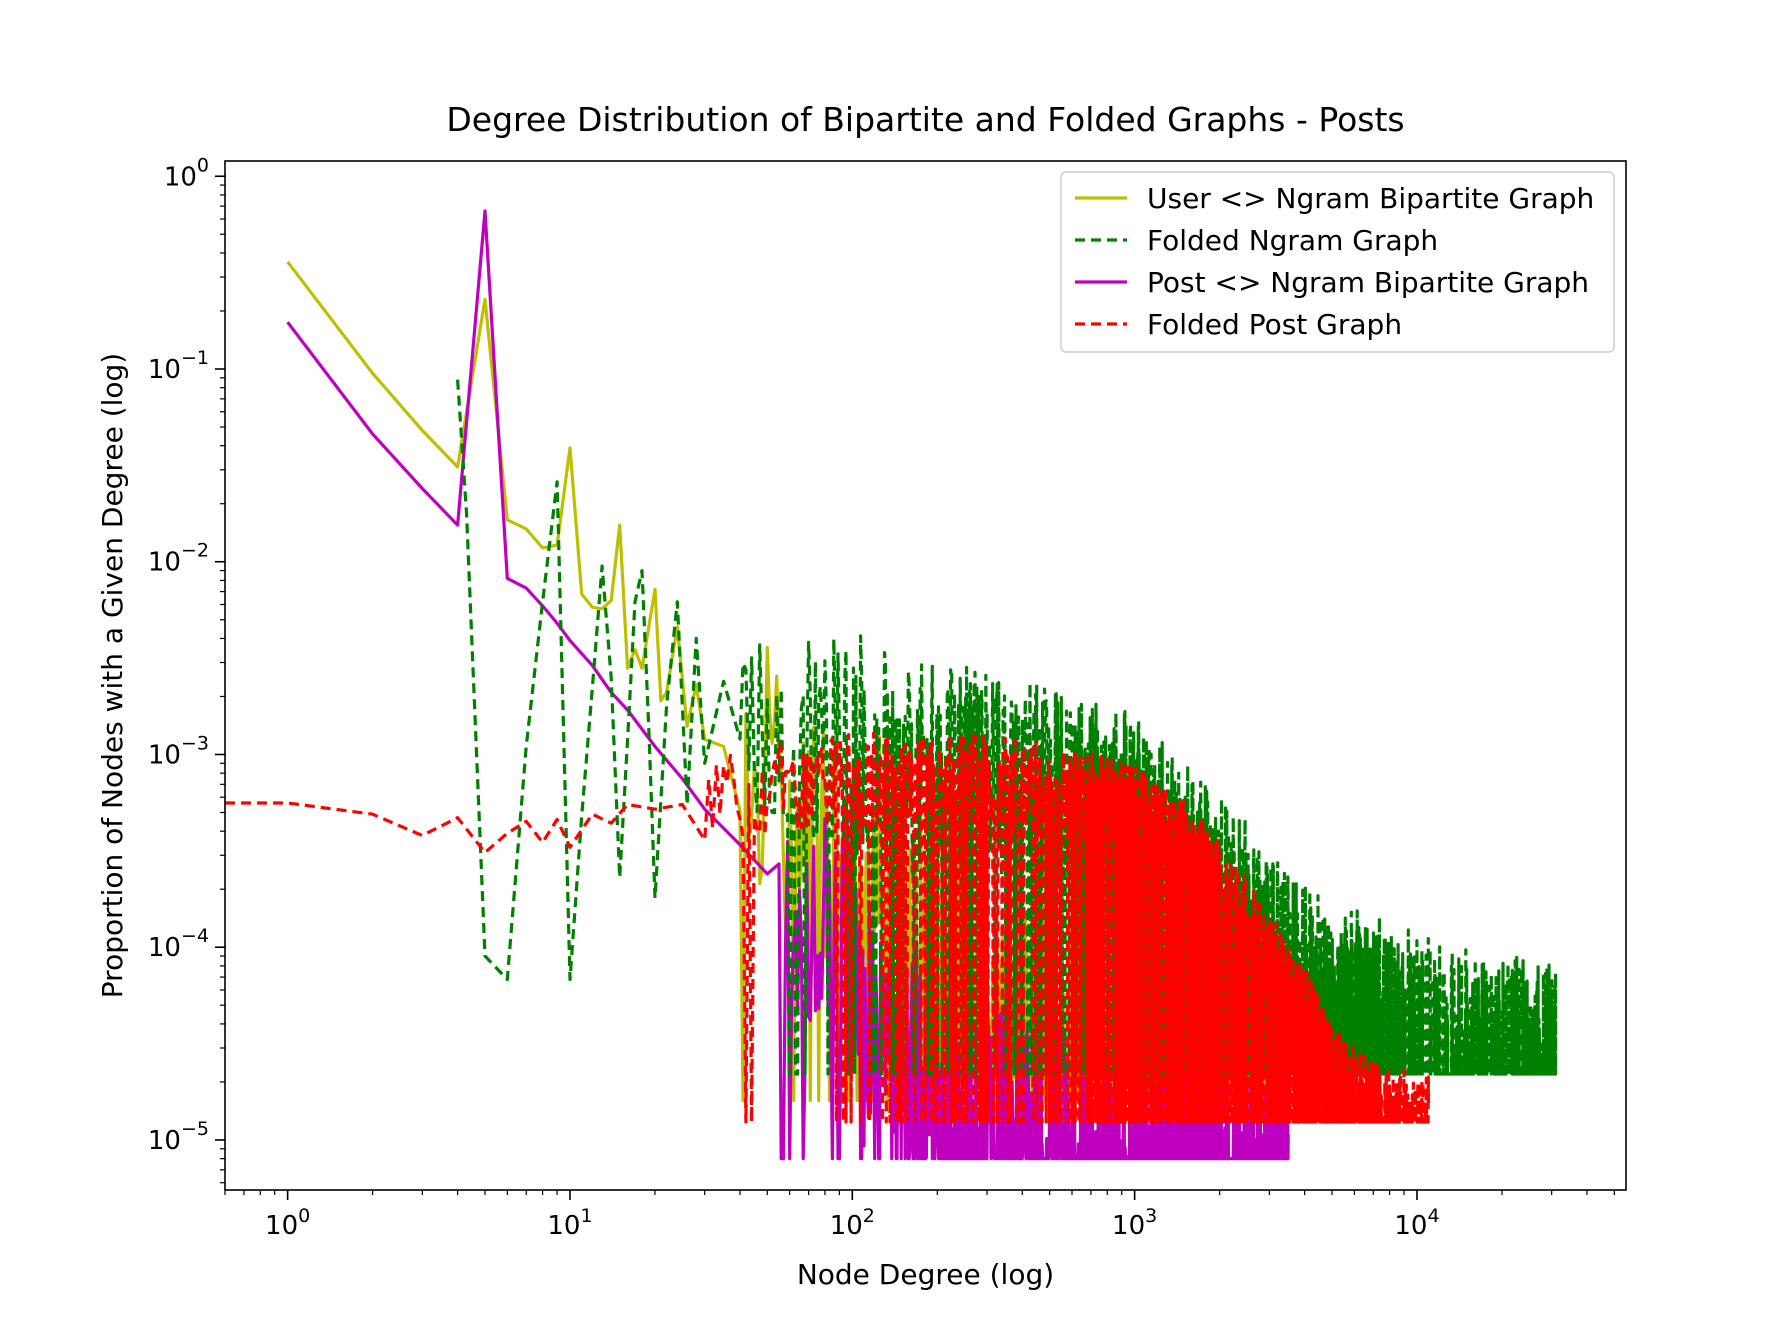  What do you see at coordinates (1368, 282) in the screenshot?
I see `legend-label: Post <> Ngram Bipartite Graph` at bounding box center [1368, 282].